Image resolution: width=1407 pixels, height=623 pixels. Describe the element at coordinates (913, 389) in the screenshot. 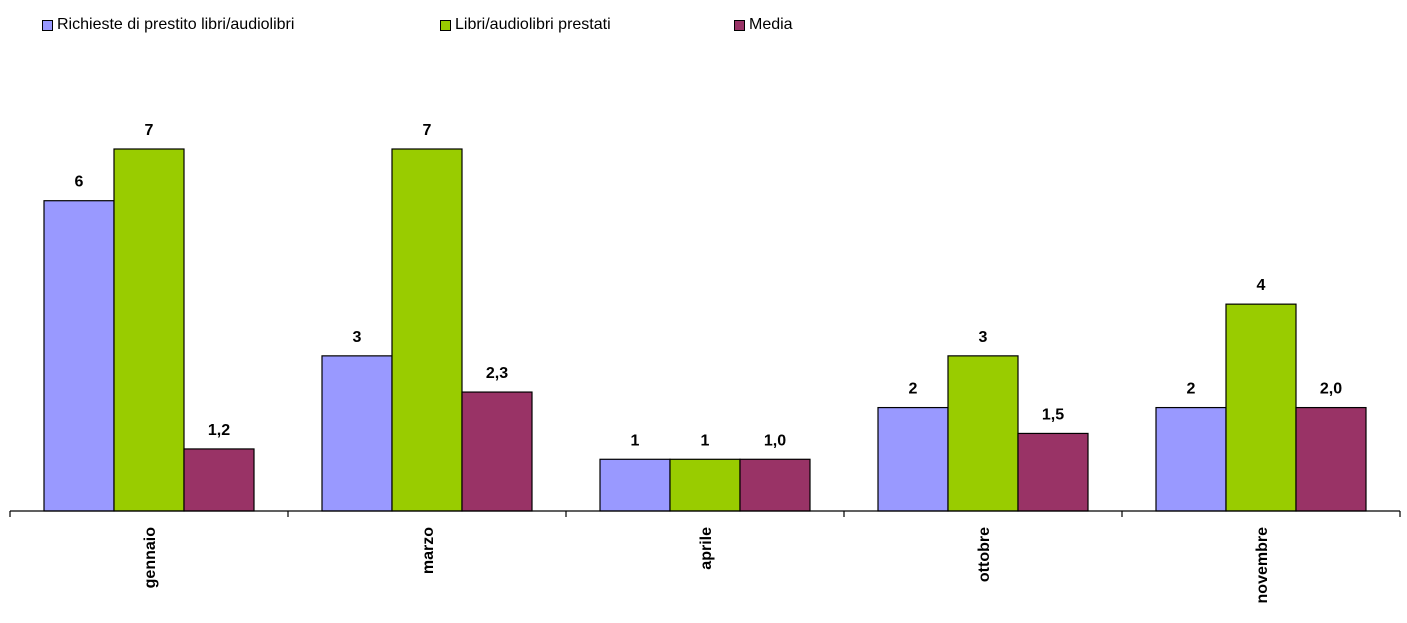

I see `data-label-ottobre-series-0: 2` at that location.